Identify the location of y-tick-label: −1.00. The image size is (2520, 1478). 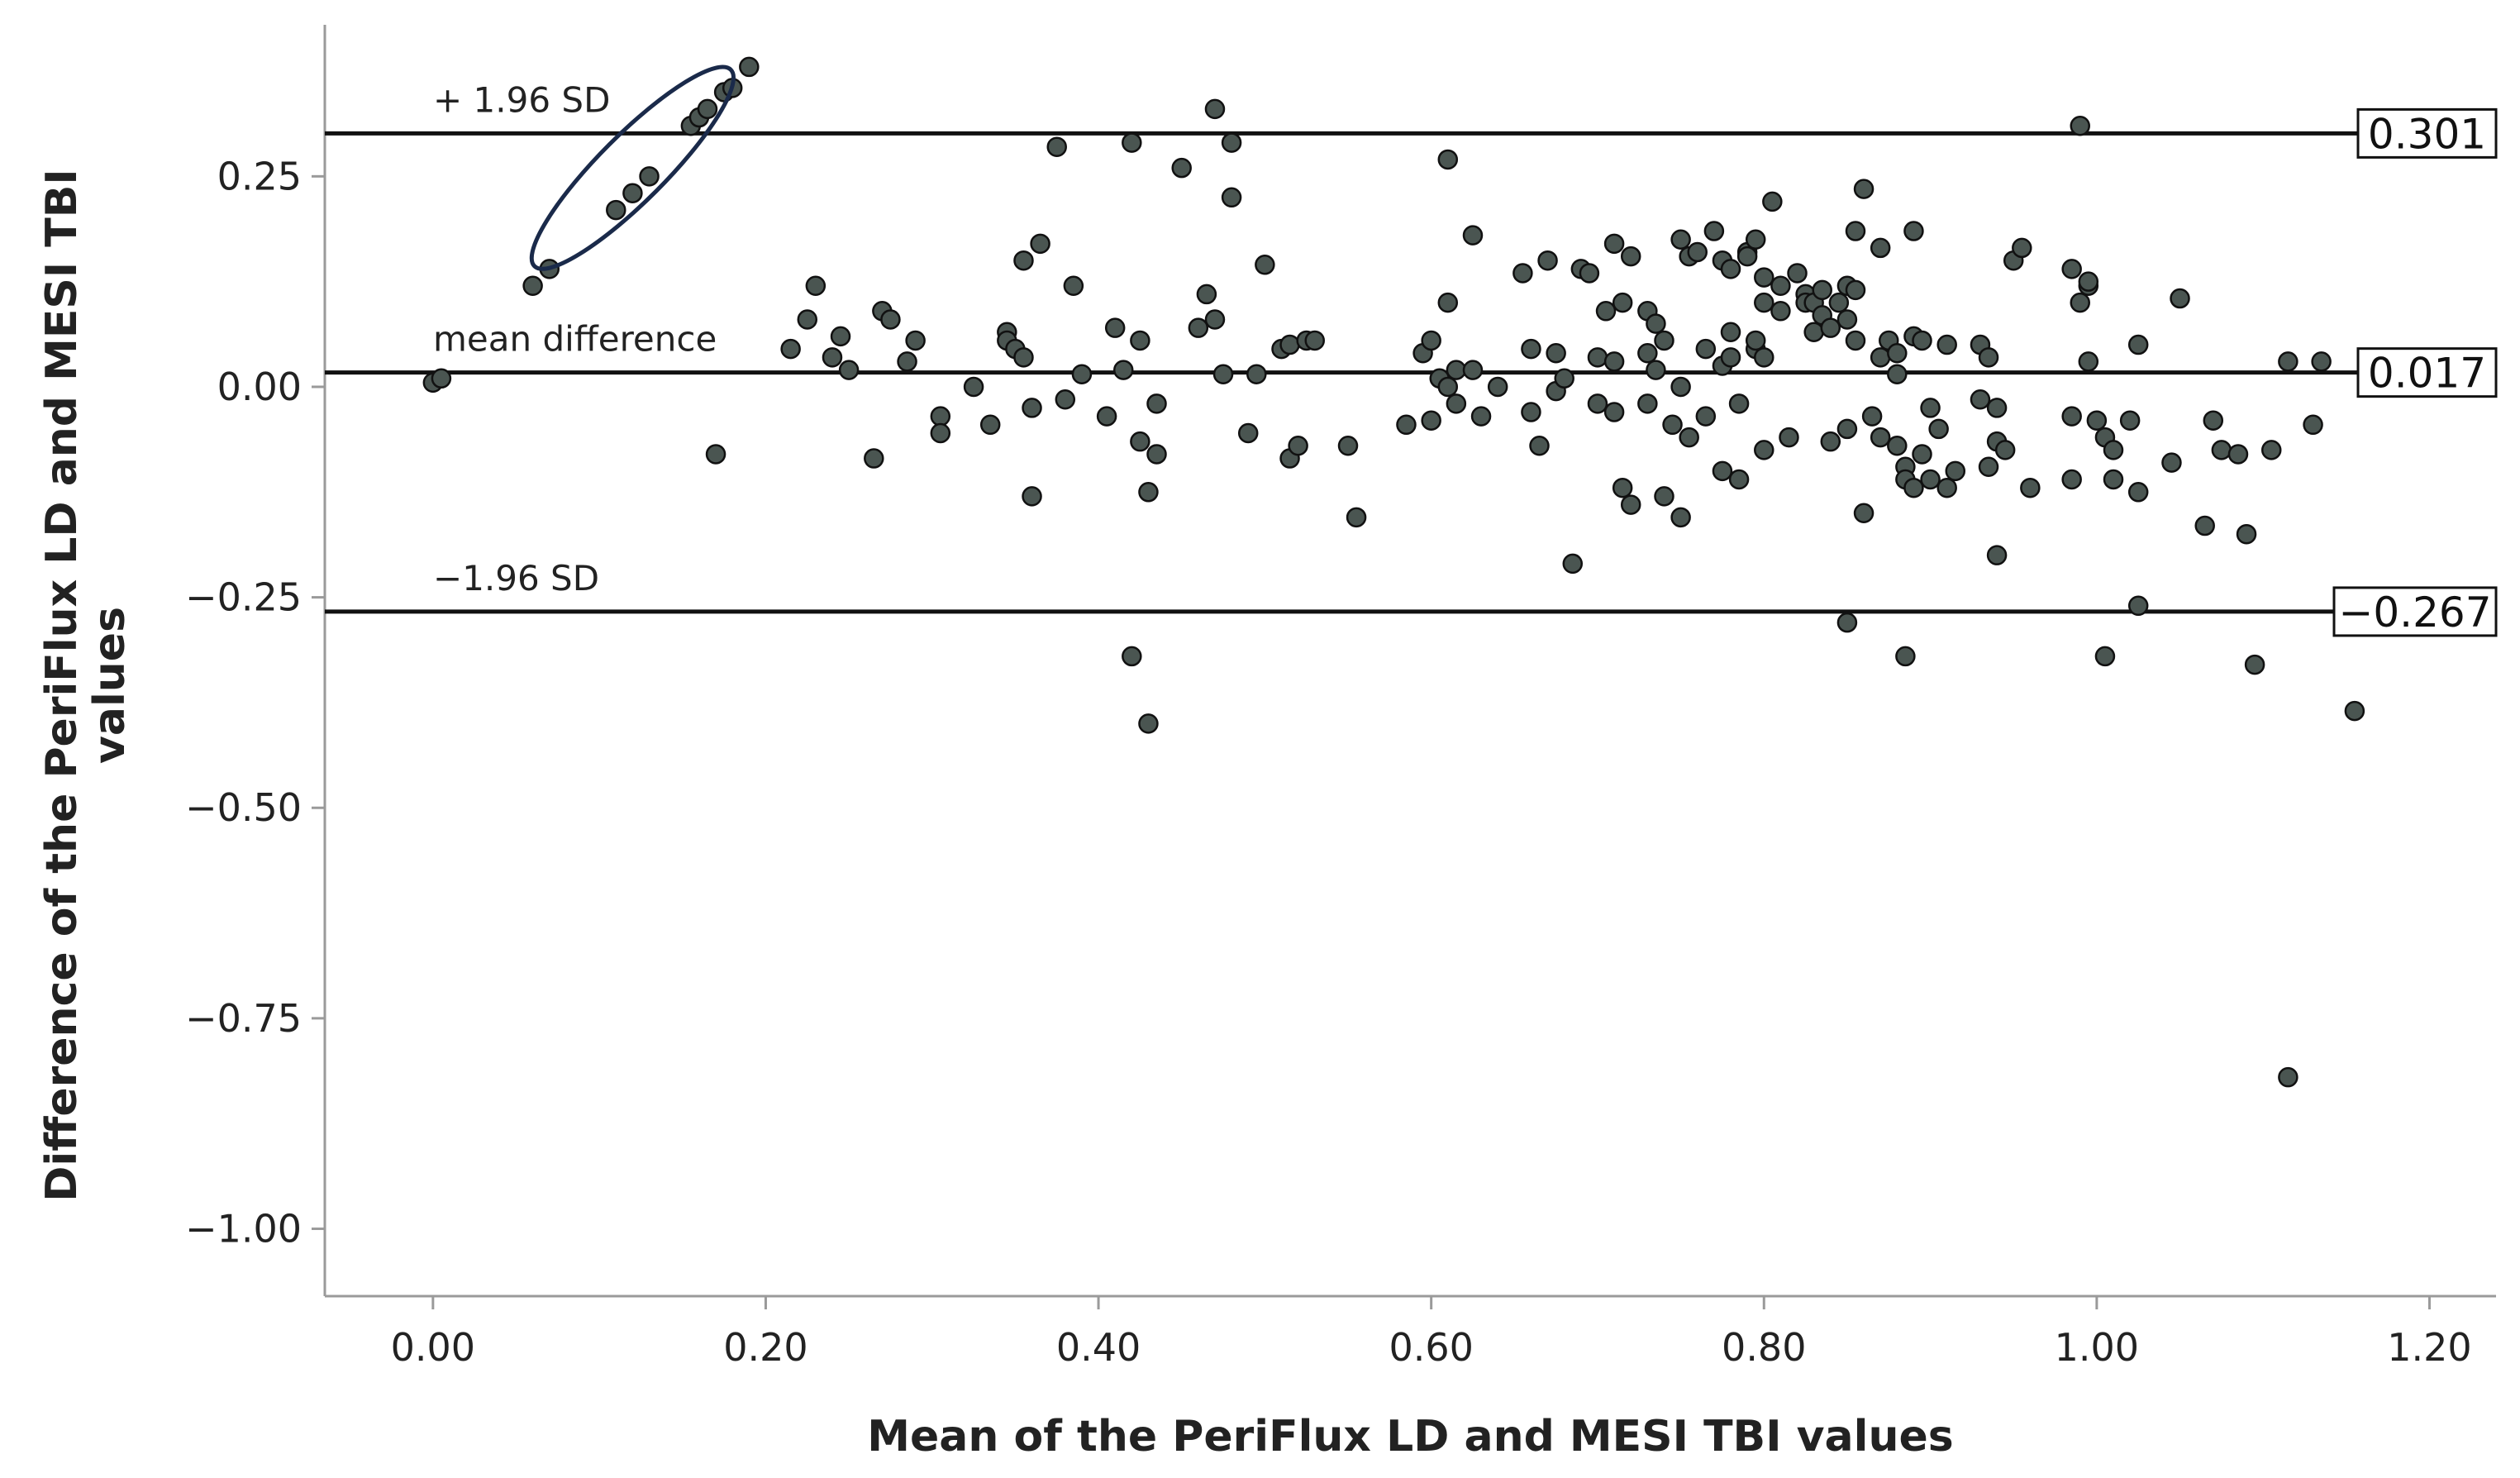
(243, 1230).